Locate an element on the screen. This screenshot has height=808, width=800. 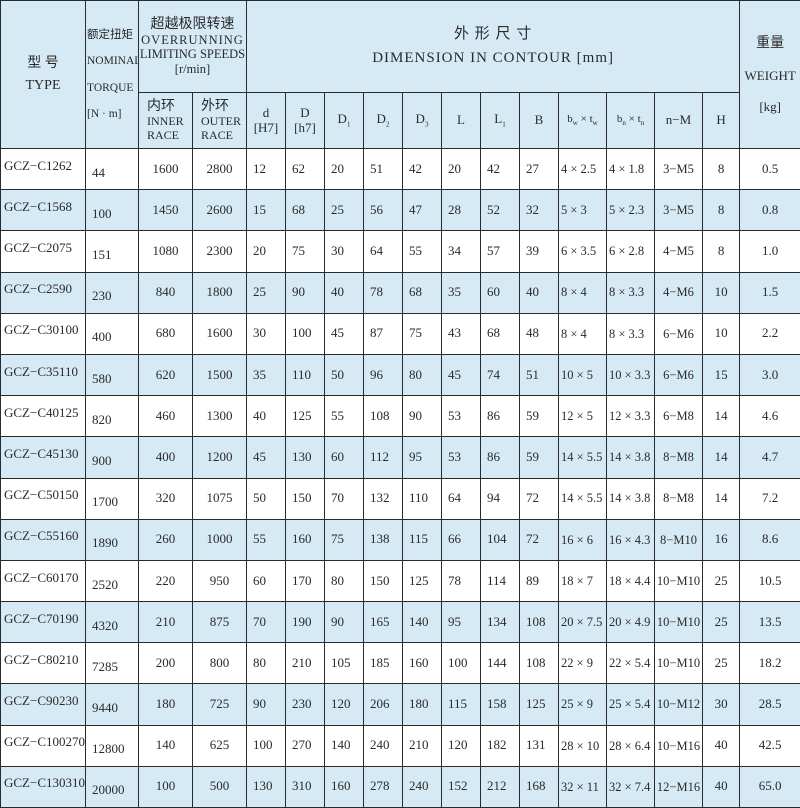
value-cell: 43 is located at coordinates (461, 333).